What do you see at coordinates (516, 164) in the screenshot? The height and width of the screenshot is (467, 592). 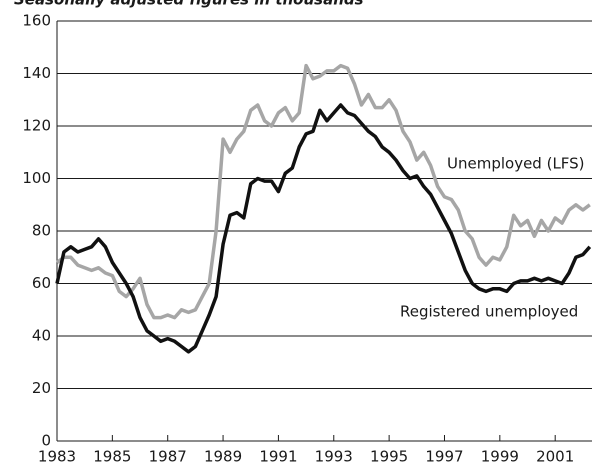 I see `annotation: Unemployed (LFS)` at bounding box center [516, 164].